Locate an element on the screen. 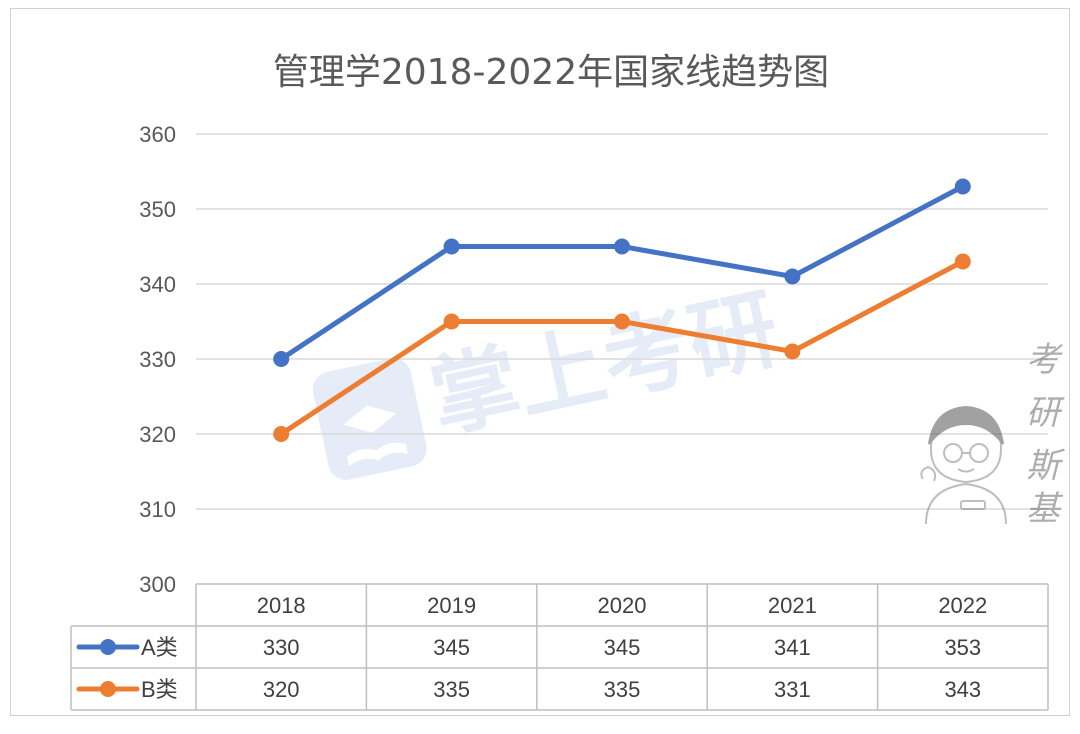 The image size is (1080, 734). y-axis-ticks: 300 310 320 330 340 350 360 is located at coordinates (157, 359).